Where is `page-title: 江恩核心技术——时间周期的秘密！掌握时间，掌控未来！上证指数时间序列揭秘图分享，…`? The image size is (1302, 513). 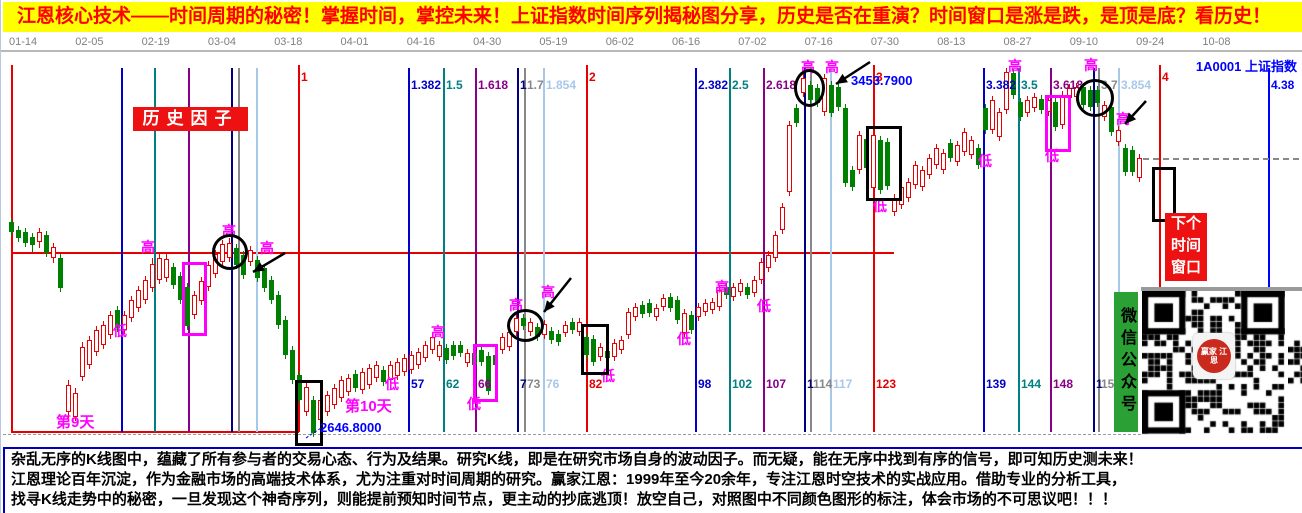 page-title: 江恩核心技术——时间周期的秘密！掌握时间，掌控未来！上证指数时间序列揭秘图分享，… is located at coordinates (652, 17).